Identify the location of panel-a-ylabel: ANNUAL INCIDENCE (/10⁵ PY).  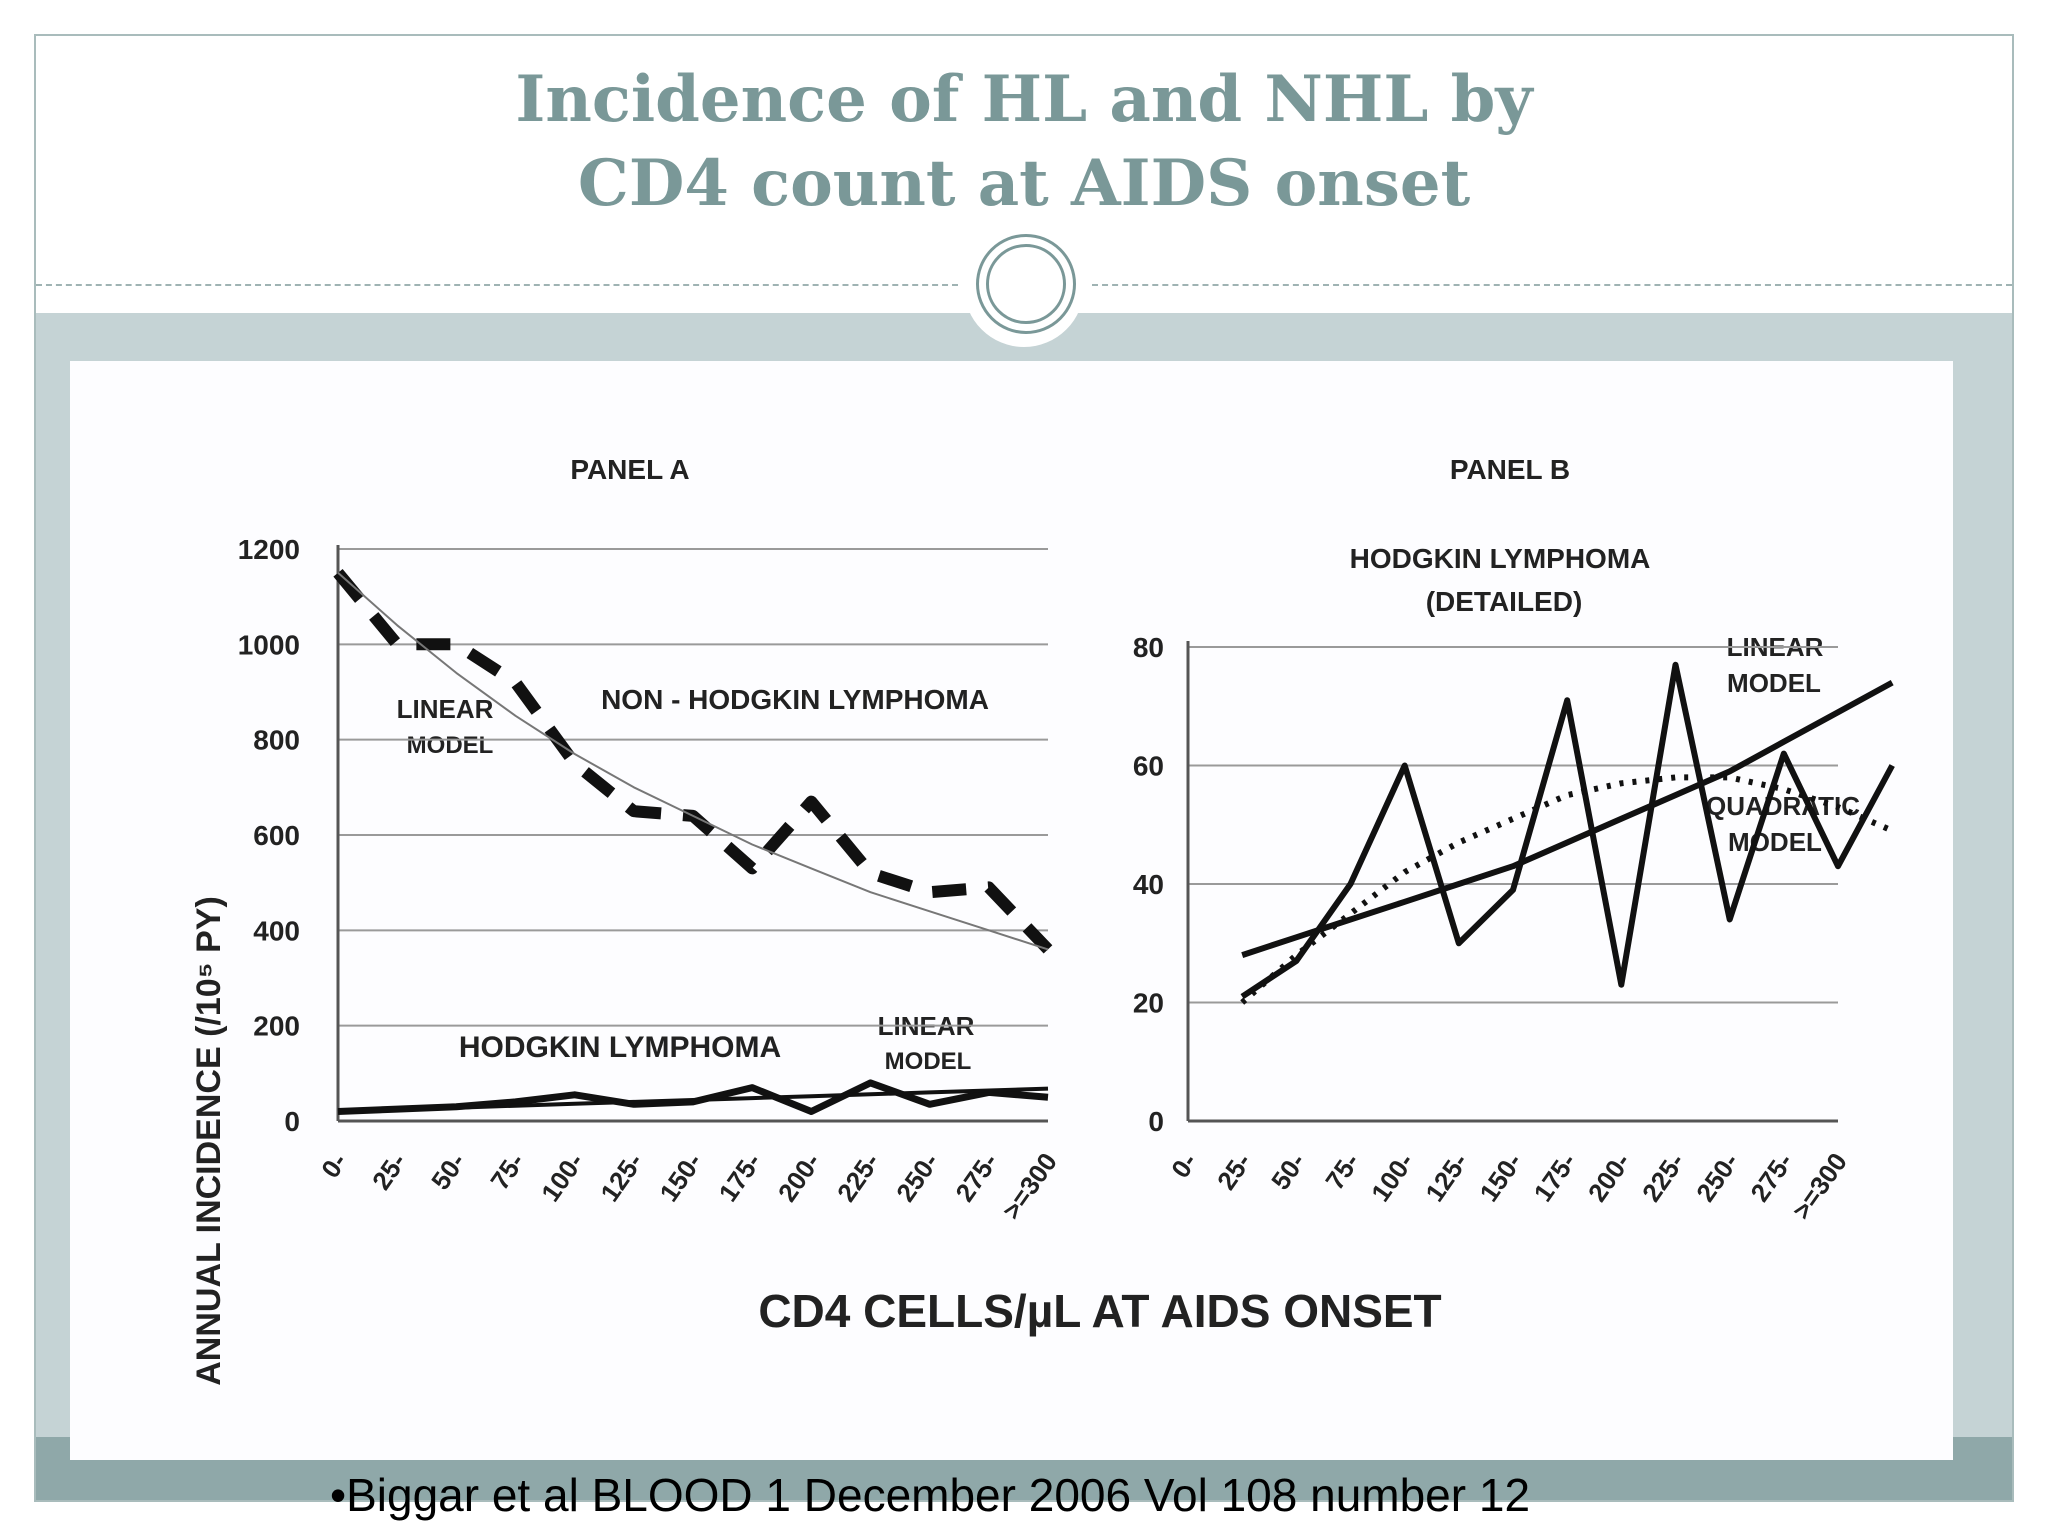
(209, 1141).